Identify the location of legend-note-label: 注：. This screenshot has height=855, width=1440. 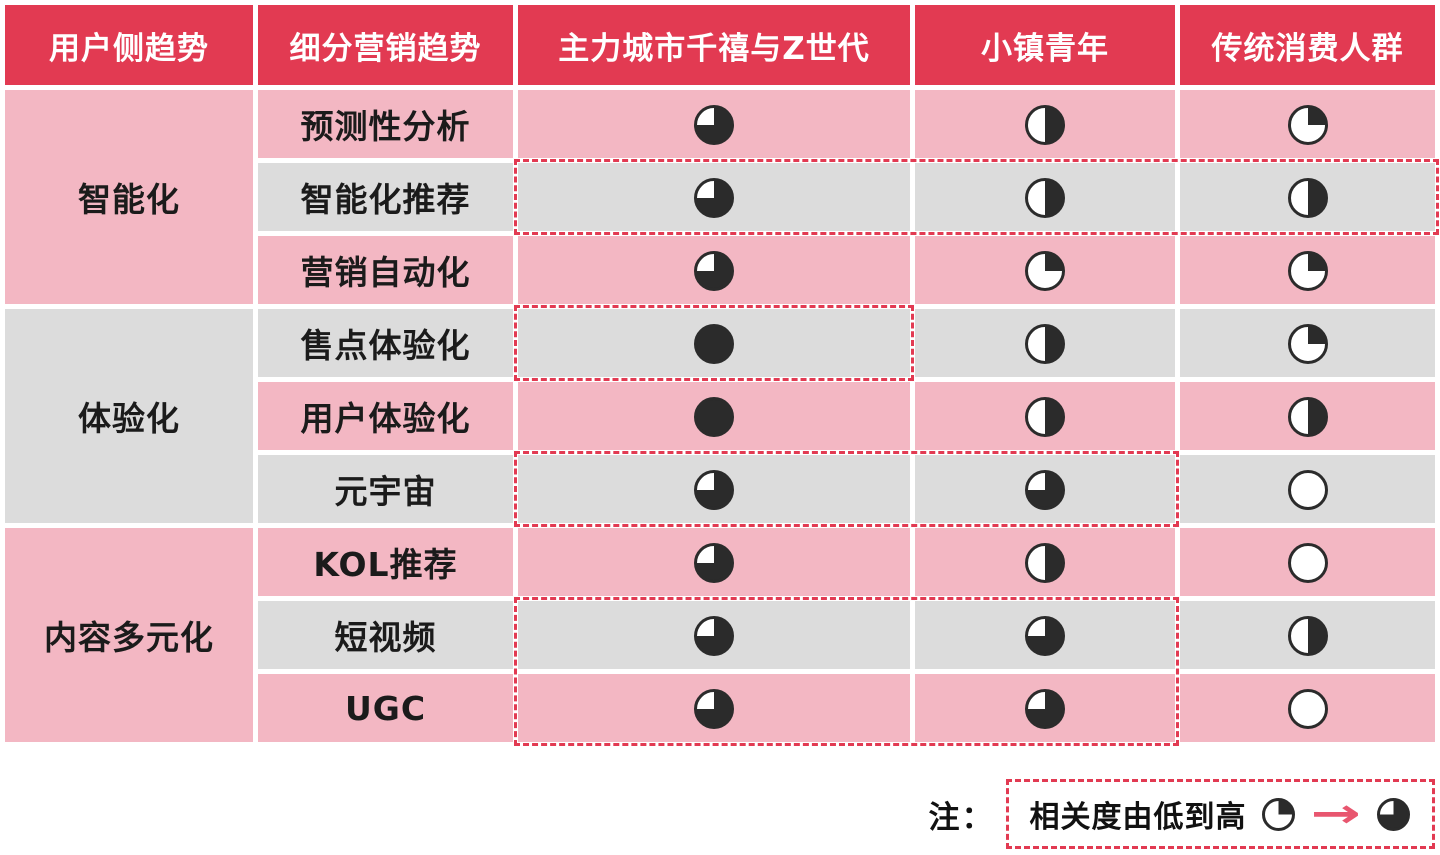
(961, 817).